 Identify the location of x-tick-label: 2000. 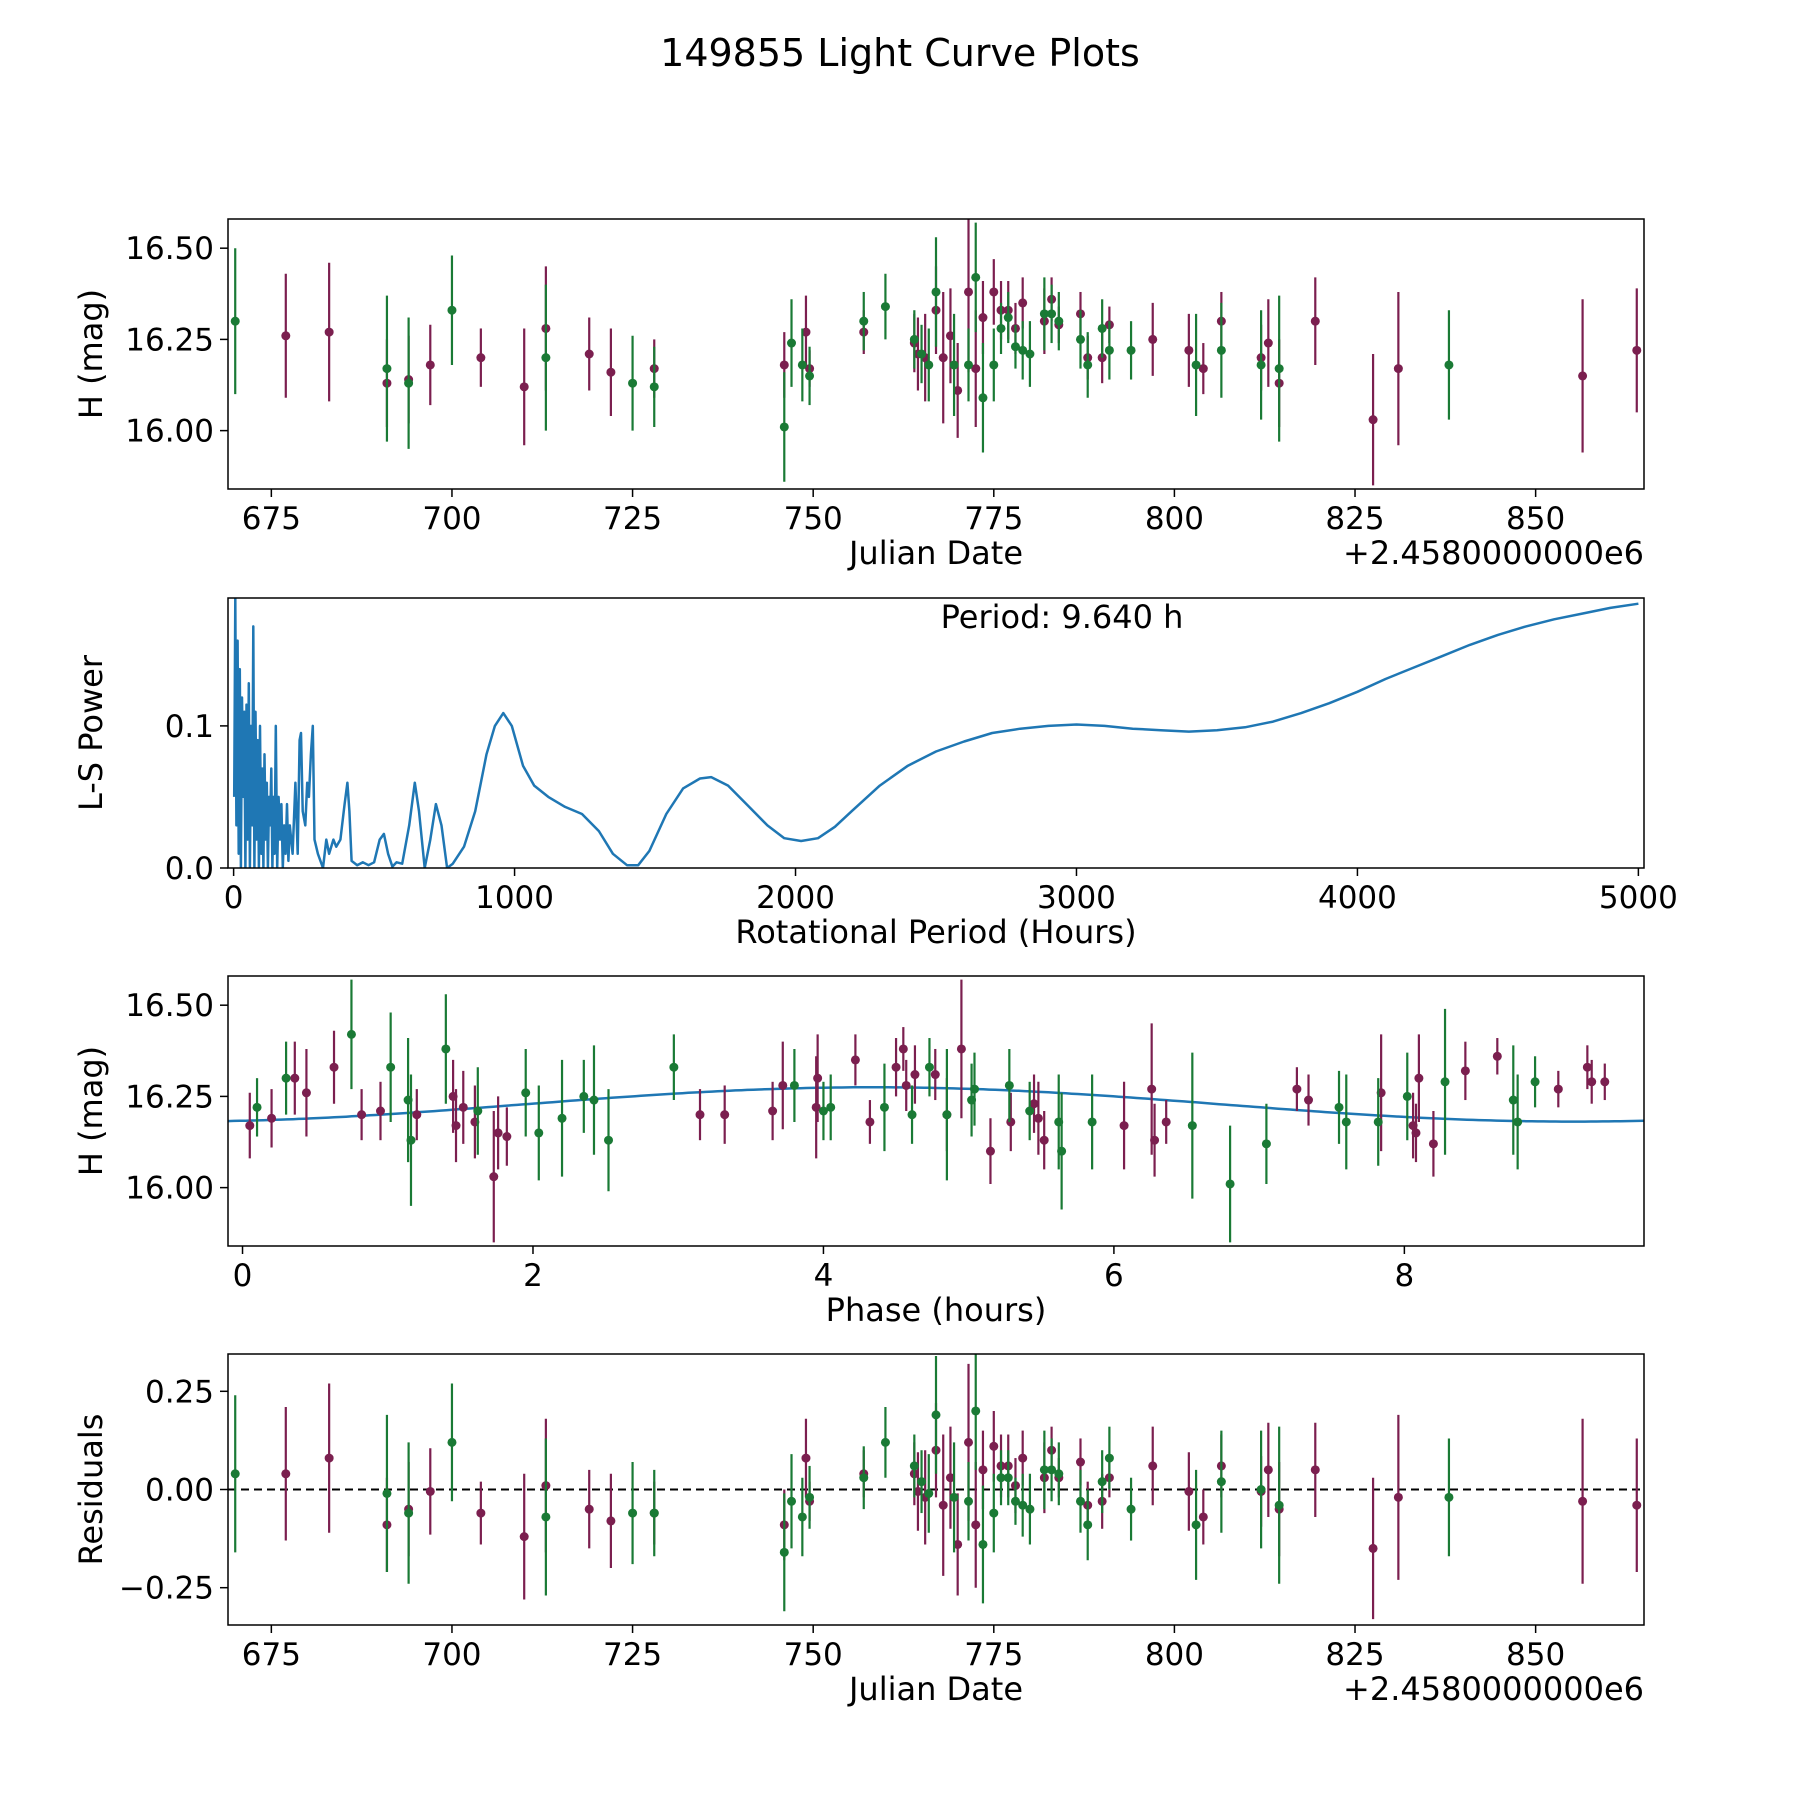
(795, 898).